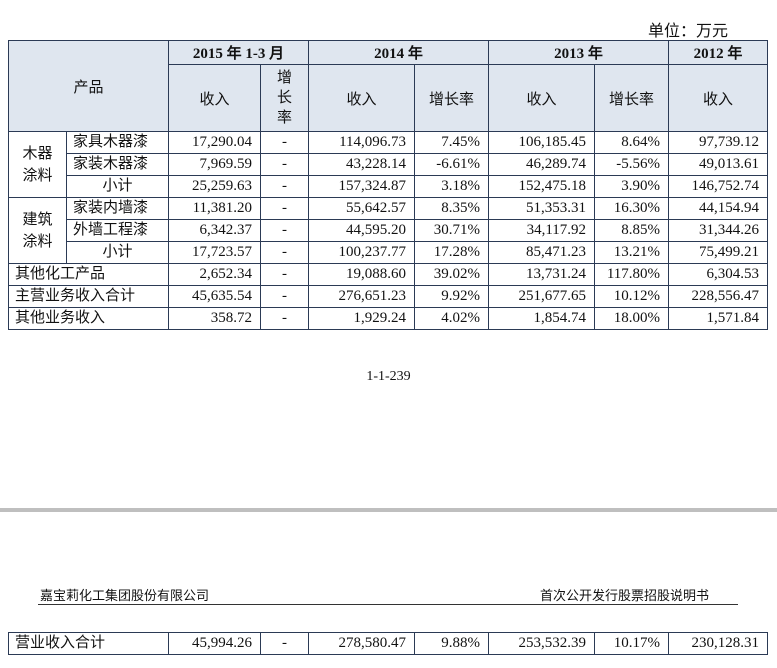 This screenshot has width=777, height=668. Describe the element at coordinates (632, 208) in the screenshot. I see `table-cell: 16.30%` at that location.